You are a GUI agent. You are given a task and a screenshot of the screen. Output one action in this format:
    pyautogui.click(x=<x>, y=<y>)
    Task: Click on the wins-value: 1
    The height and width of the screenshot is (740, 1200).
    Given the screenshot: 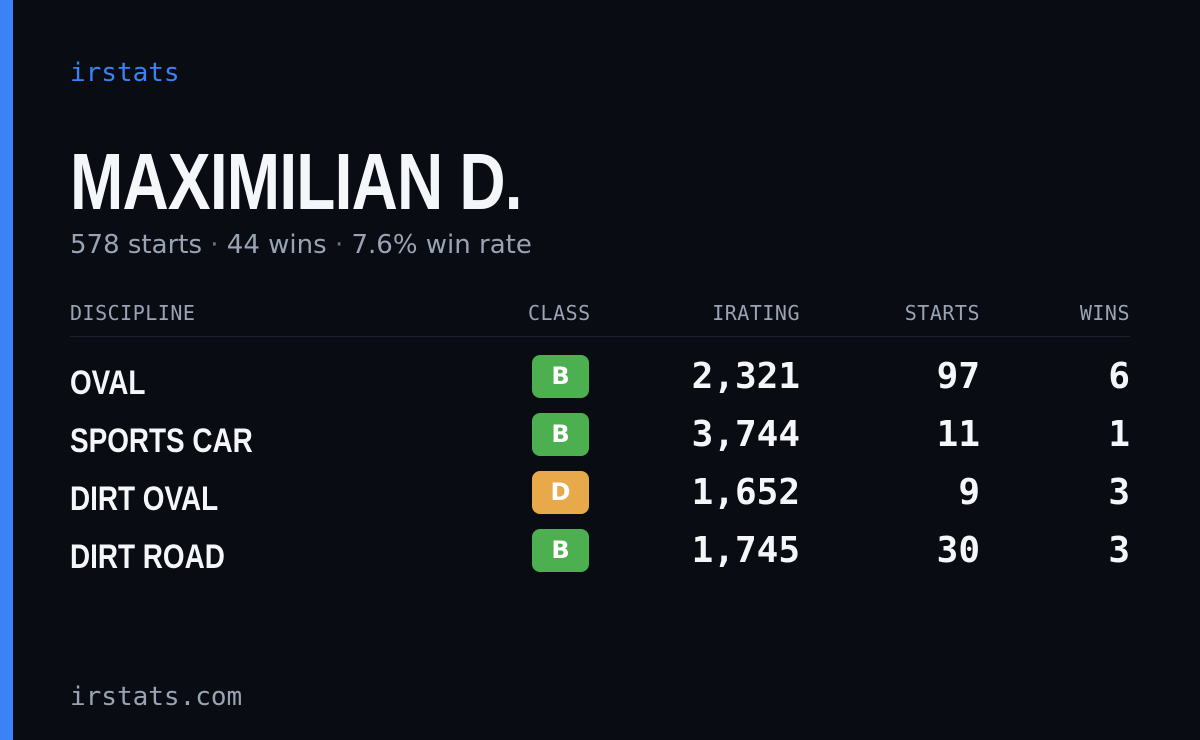 What is the action you would take?
    pyautogui.click(x=1119, y=434)
    